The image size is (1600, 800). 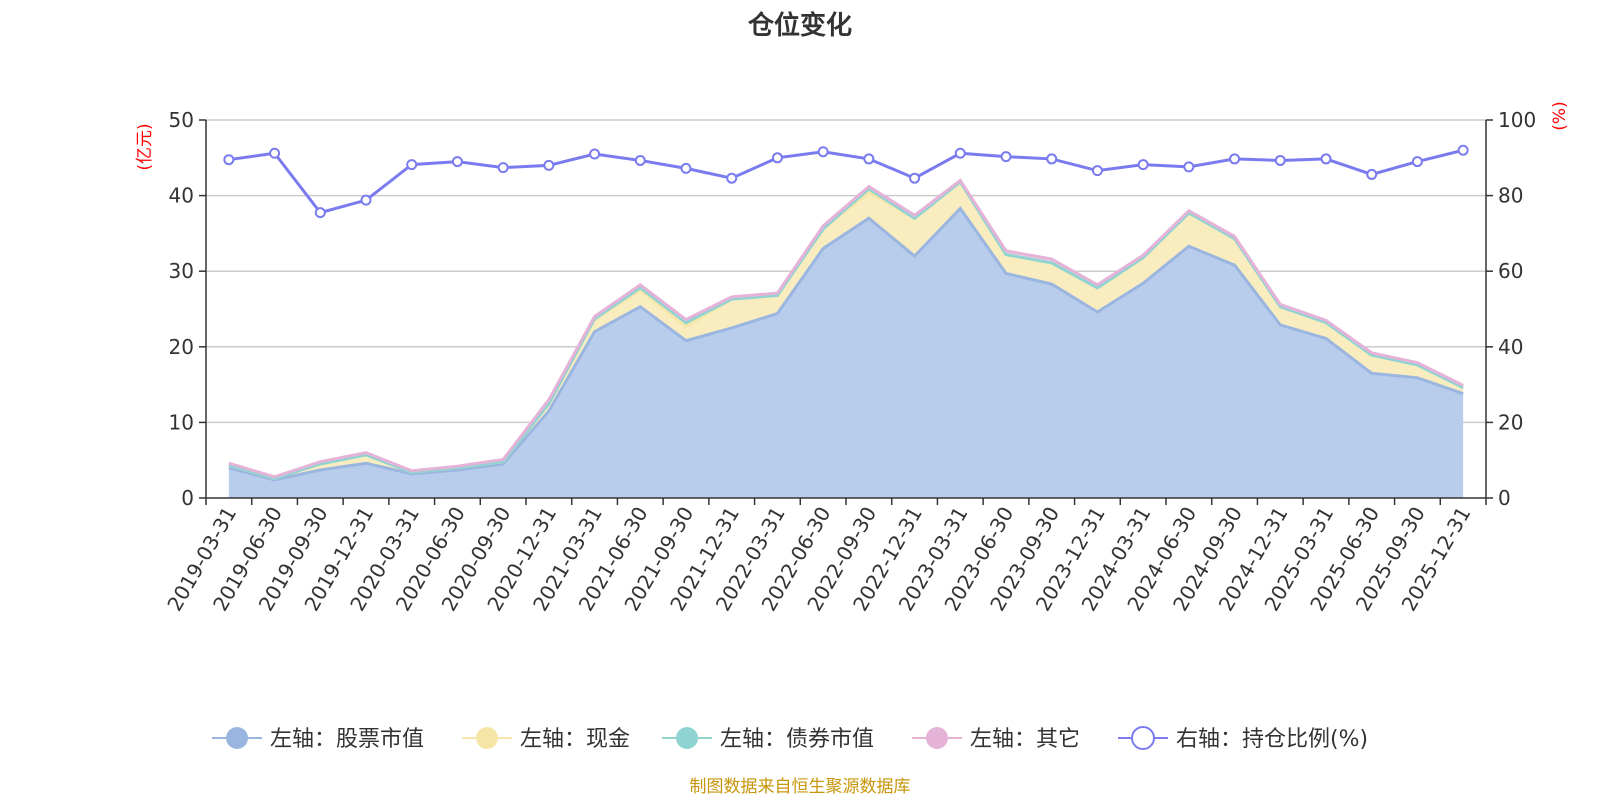 What do you see at coordinates (799, 25) in the screenshot?
I see `chart-title: 仓位变化` at bounding box center [799, 25].